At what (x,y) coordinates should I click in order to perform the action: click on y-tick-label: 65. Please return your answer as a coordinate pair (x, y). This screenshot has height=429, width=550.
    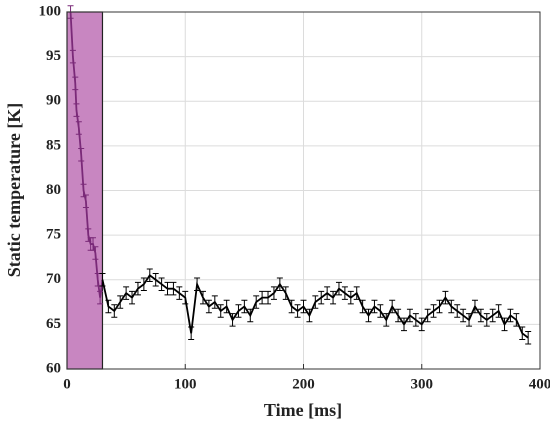
    Looking at the image, I should click on (53, 324).